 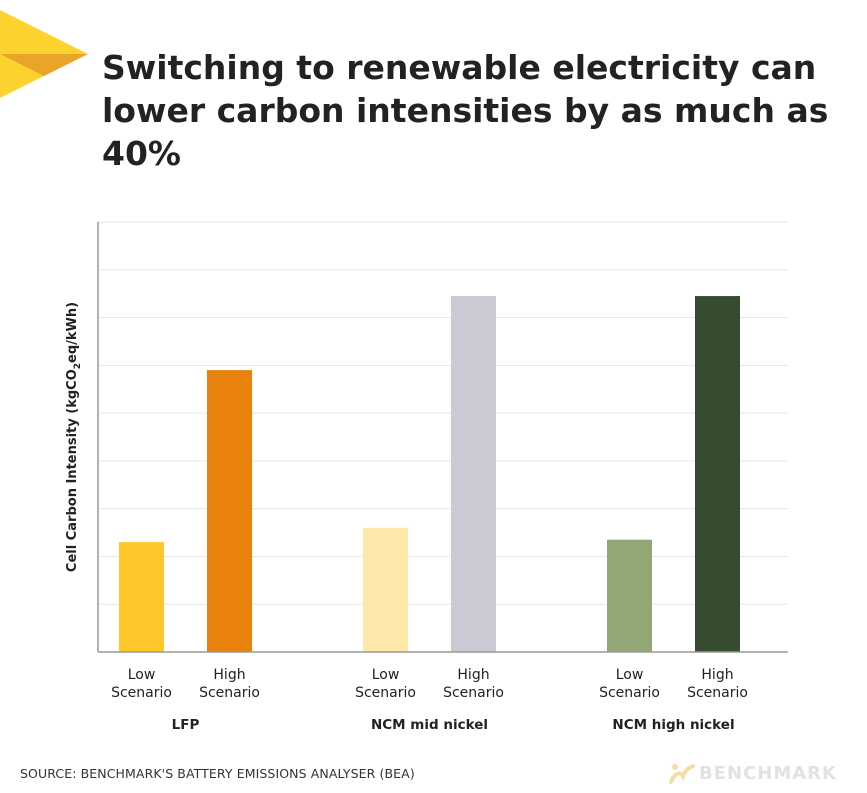 What do you see at coordinates (44, 54) in the screenshot?
I see `brand-triangle-icon` at bounding box center [44, 54].